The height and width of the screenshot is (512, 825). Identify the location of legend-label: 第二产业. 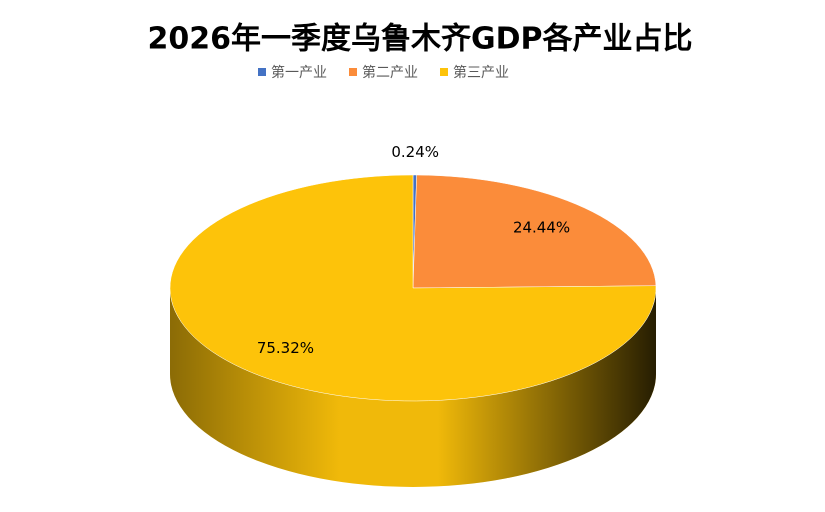
(390, 72).